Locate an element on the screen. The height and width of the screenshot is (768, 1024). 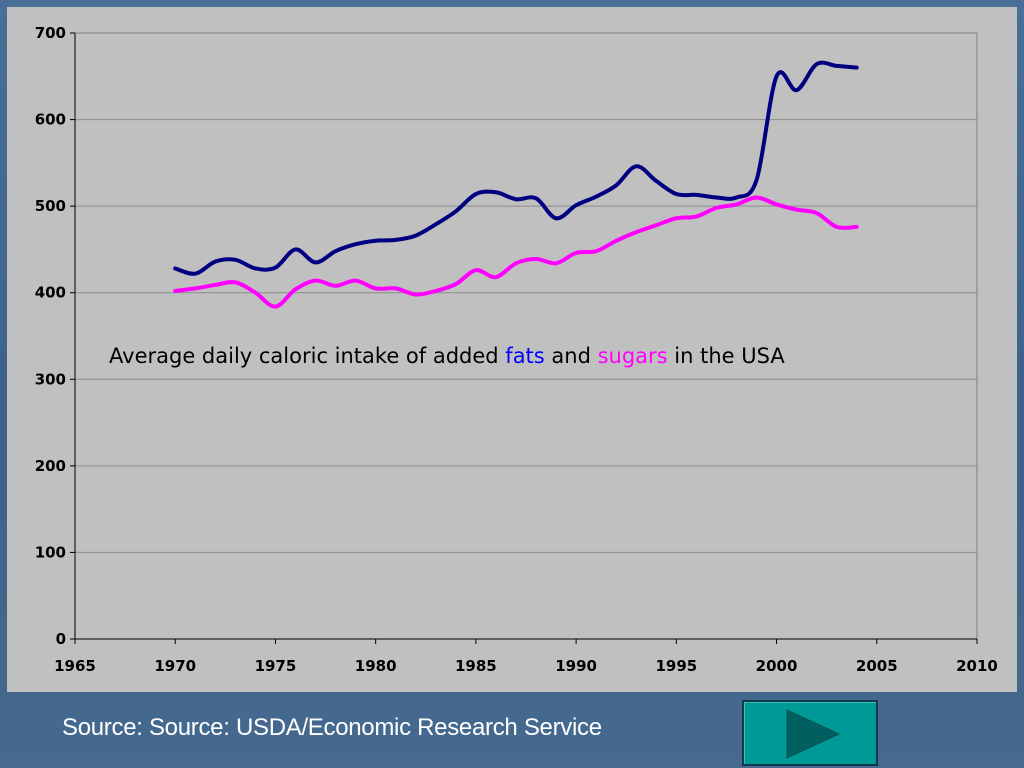
next-slide-button is located at coordinates (810, 733).